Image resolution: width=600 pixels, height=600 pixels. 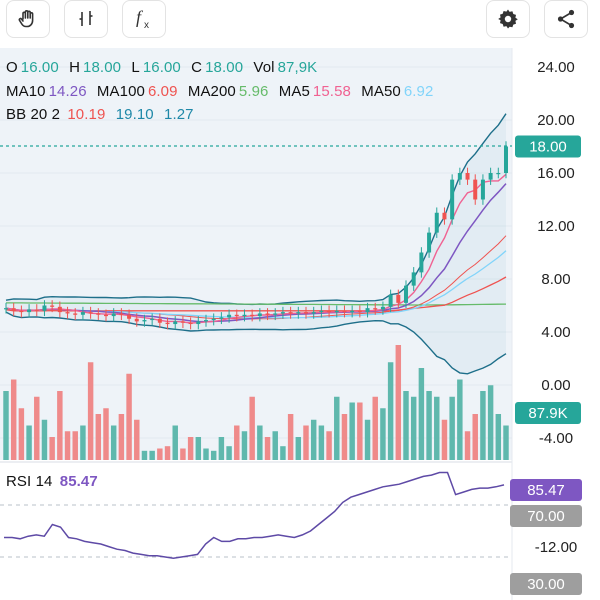 I want to click on hand-tool-button, so click(x=28, y=19).